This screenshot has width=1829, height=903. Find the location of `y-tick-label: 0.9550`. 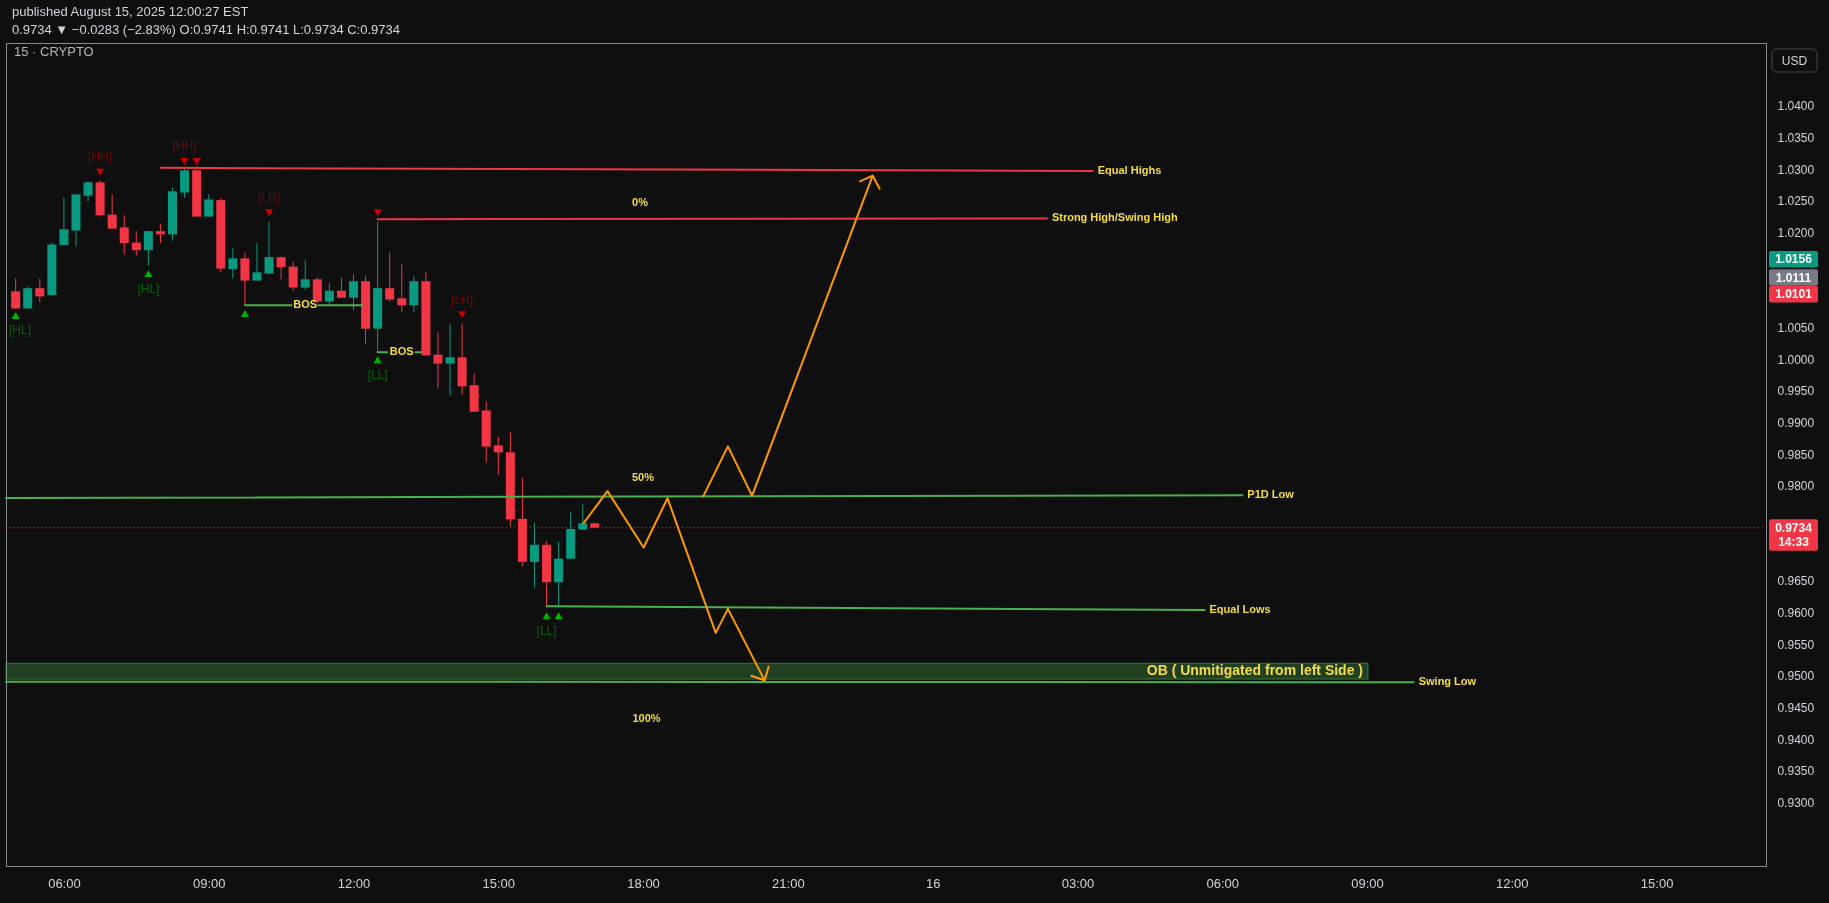

y-tick-label: 0.9550 is located at coordinates (1796, 644).